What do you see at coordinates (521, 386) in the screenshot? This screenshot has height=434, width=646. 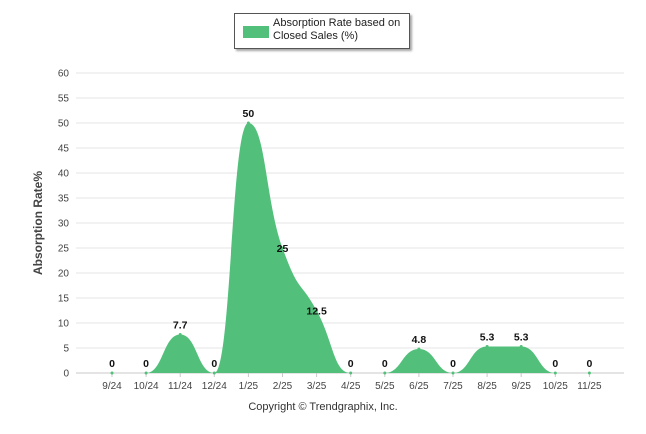 I see `x-tick-label: 9/25` at bounding box center [521, 386].